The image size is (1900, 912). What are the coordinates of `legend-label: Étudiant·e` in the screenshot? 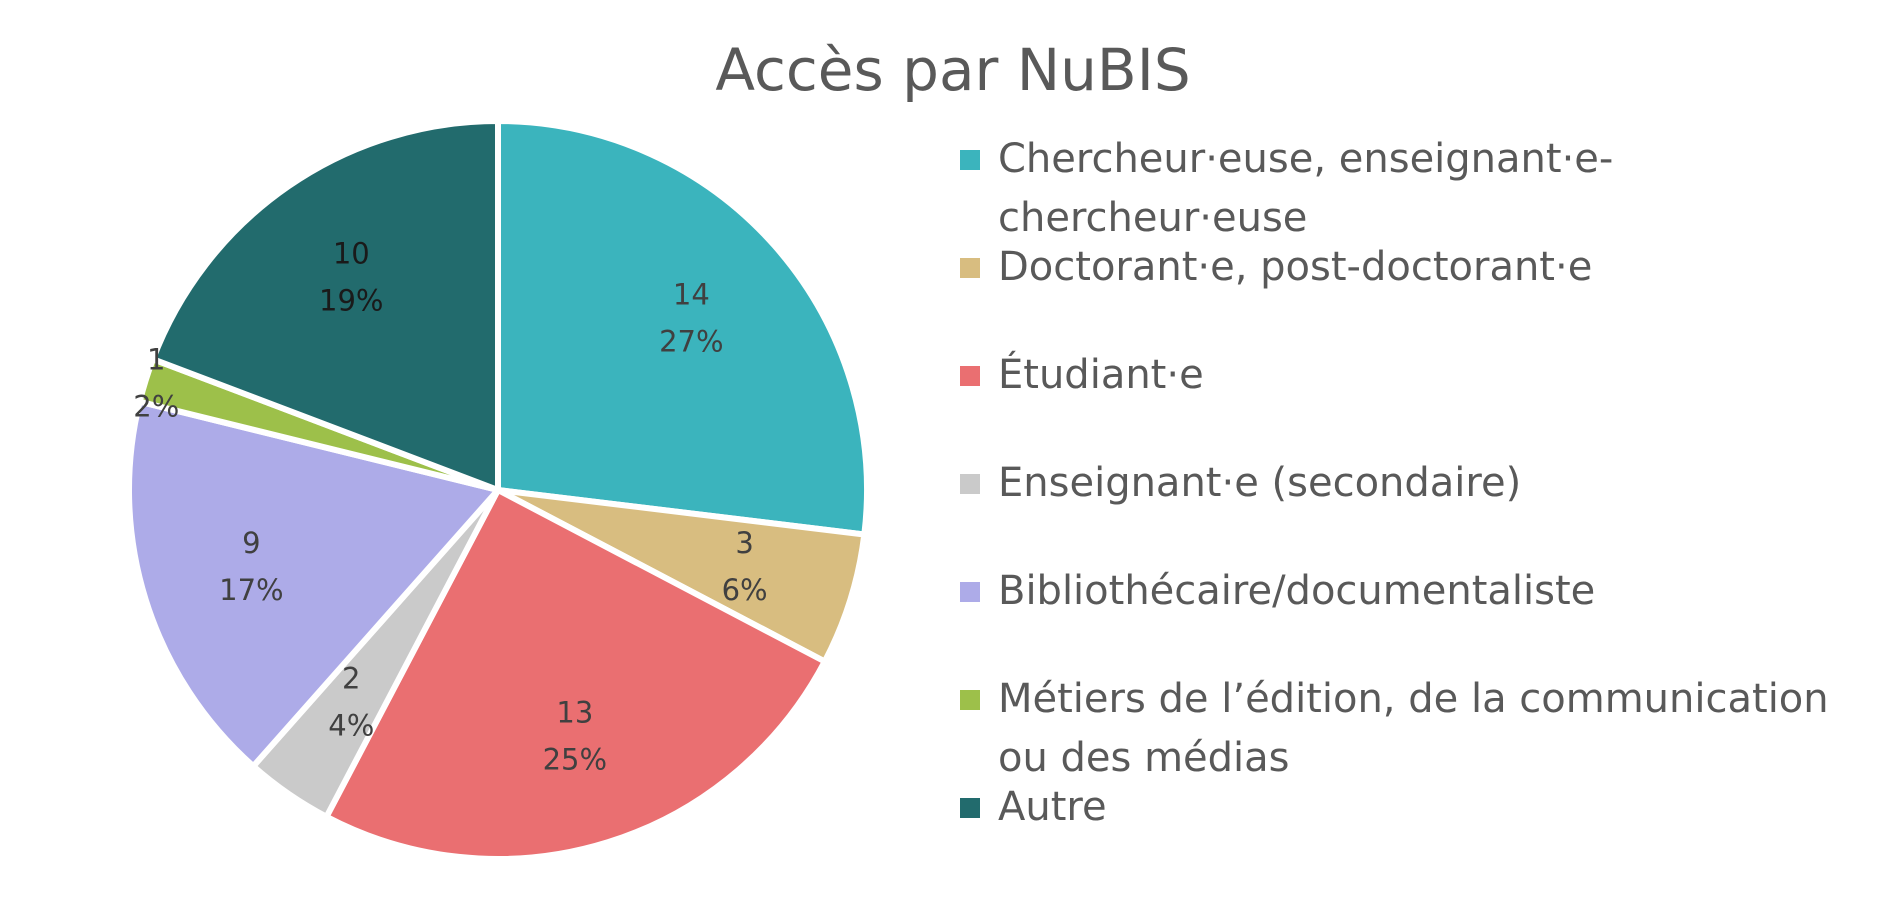 It's located at (1101, 375).